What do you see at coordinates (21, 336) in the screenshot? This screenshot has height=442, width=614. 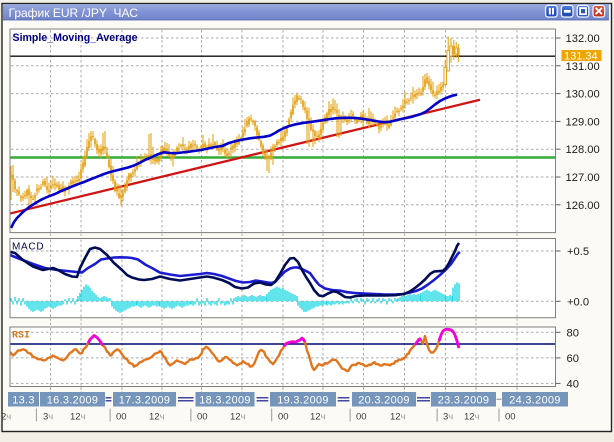 I see `svg-text: RSI` at bounding box center [21, 336].